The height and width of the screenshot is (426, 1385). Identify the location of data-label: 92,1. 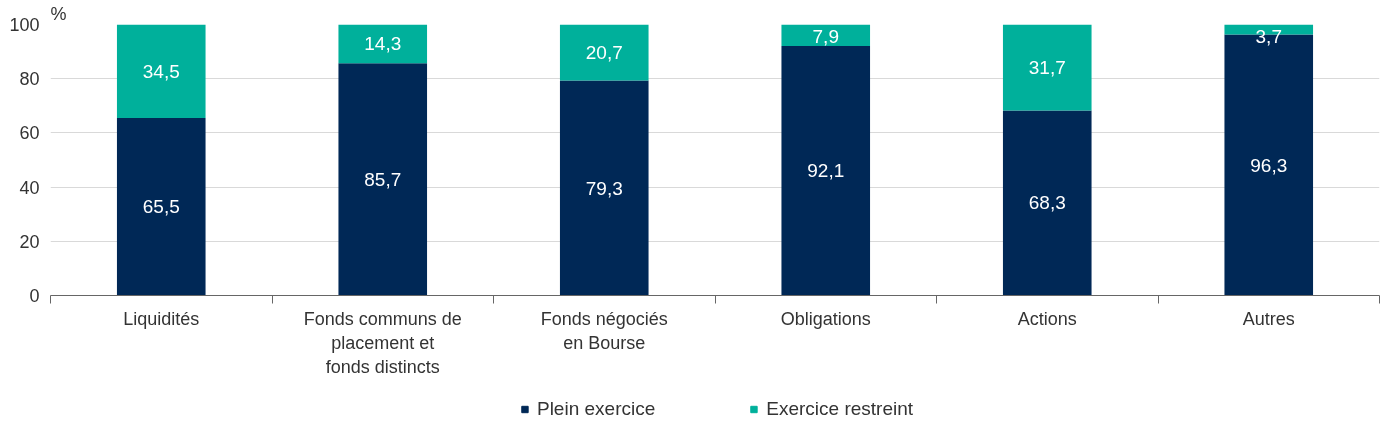
(826, 171).